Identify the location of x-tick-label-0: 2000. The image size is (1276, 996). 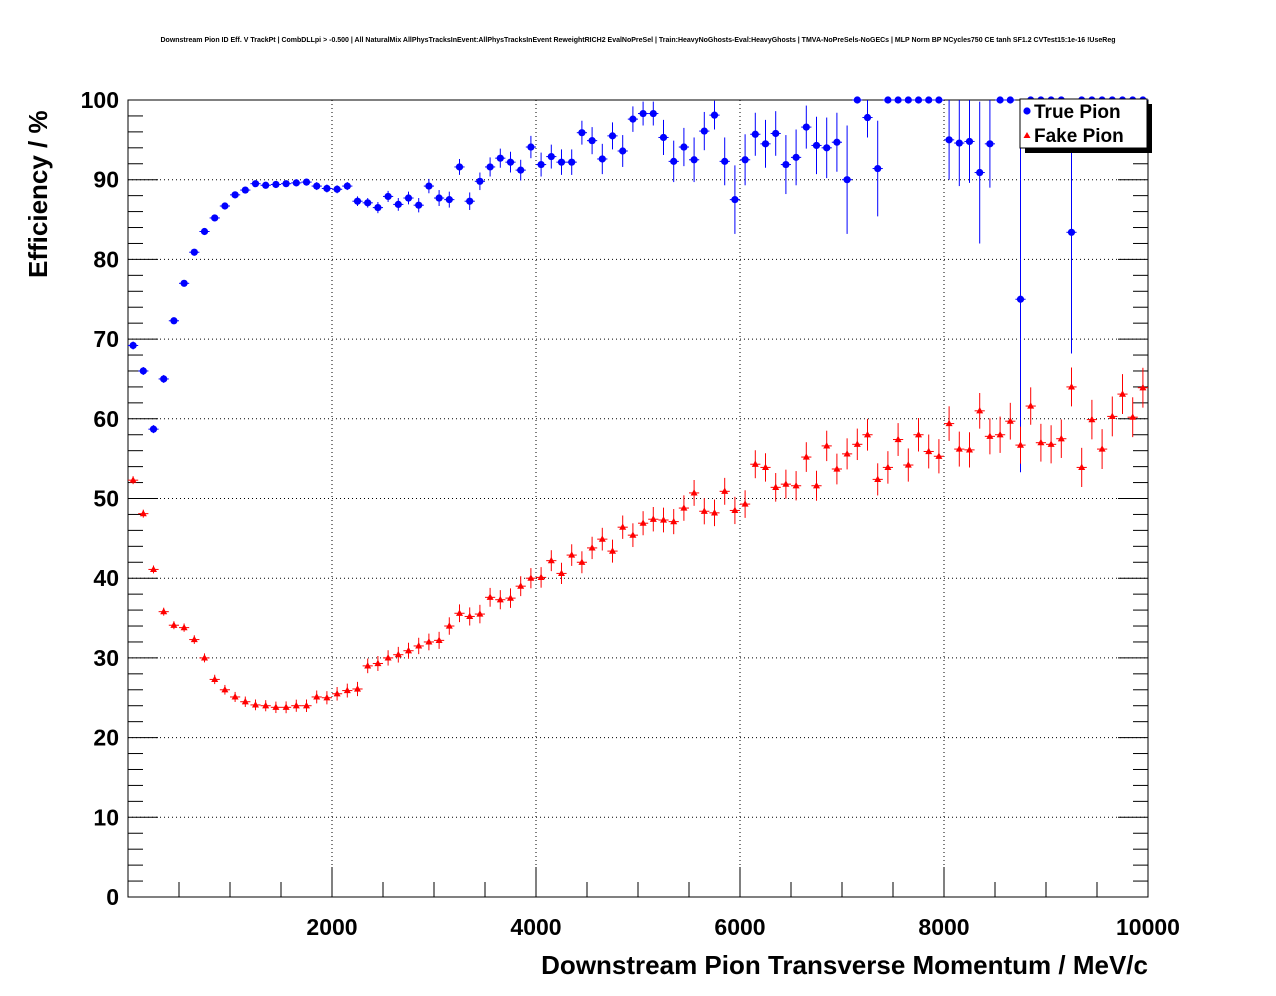
(331, 927).